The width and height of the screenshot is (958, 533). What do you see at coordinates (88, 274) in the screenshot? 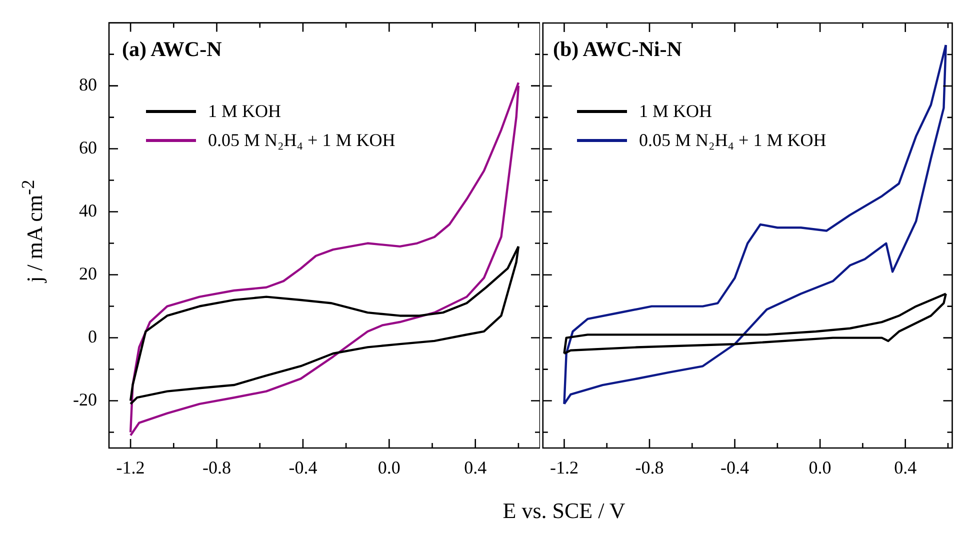
I see `y-tick-label: 20` at bounding box center [88, 274].